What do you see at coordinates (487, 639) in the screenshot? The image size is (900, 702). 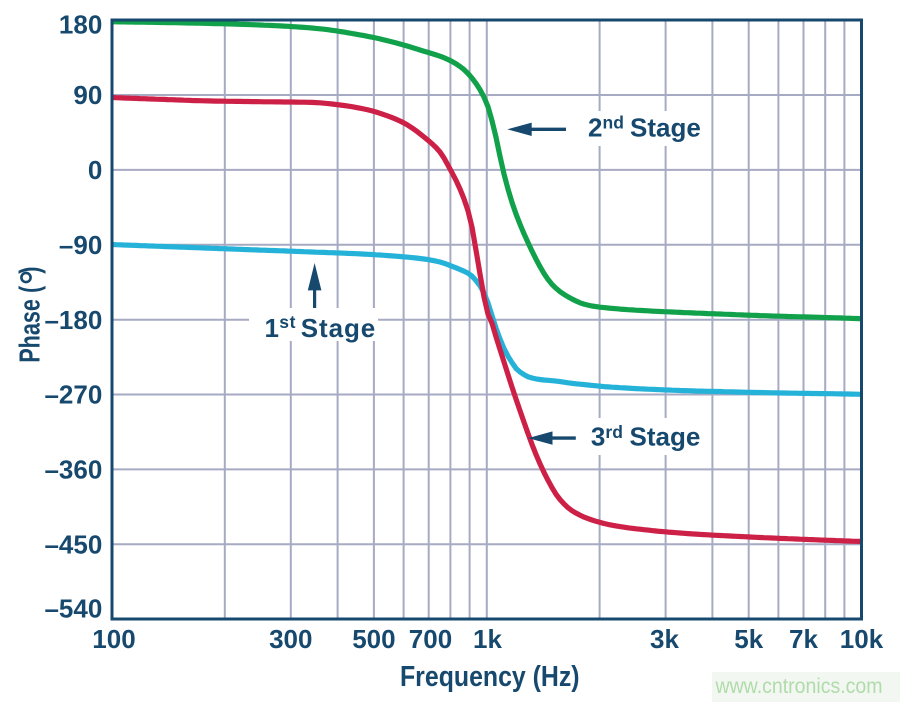 I see `svg-text: 1k` at bounding box center [487, 639].